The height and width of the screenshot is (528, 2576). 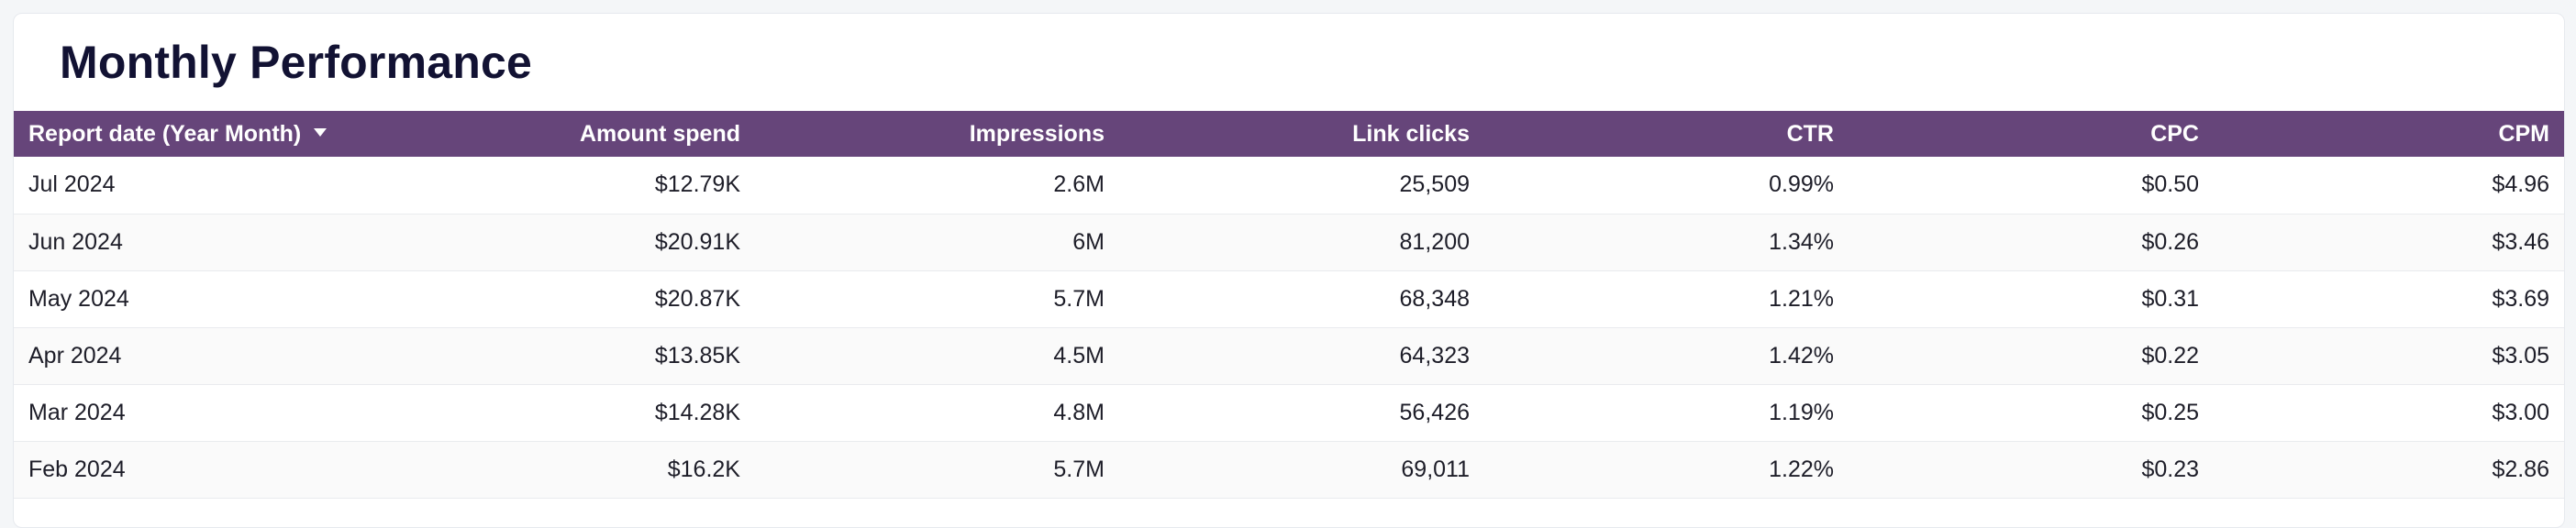 What do you see at coordinates (2520, 412) in the screenshot?
I see `cell-cpm: $3.00` at bounding box center [2520, 412].